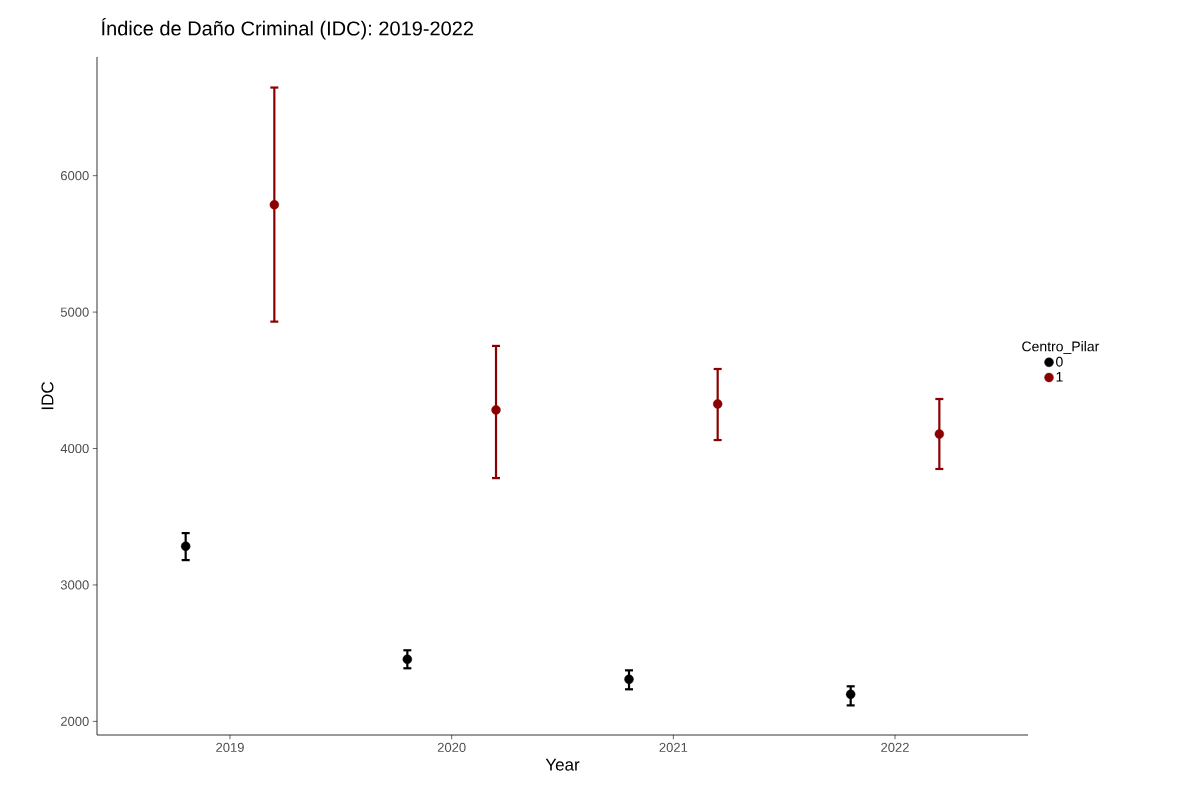 This screenshot has height=800, width=1191. Describe the element at coordinates (47, 396) in the screenshot. I see `y-axis-title: IDC` at that location.